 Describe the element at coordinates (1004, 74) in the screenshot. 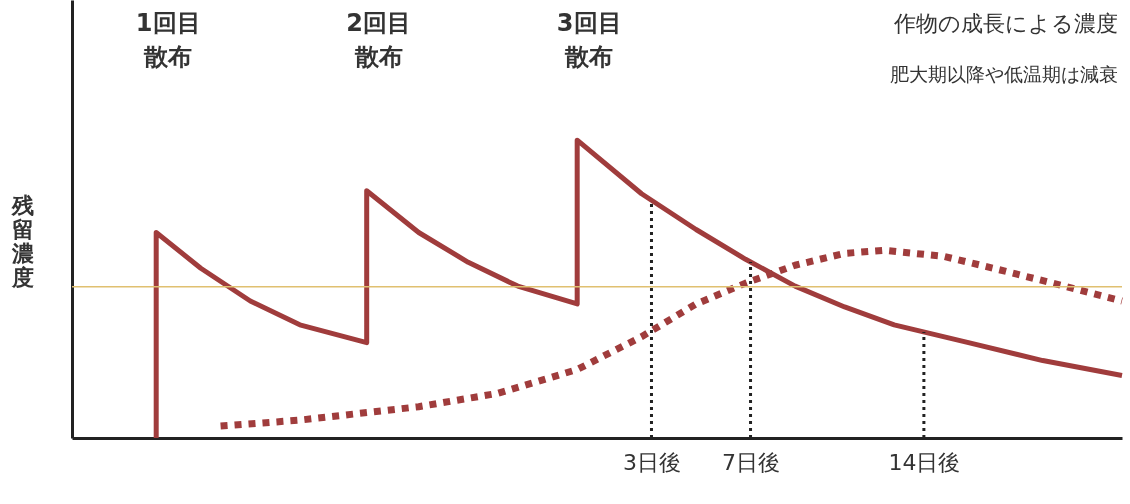

I see `text: 肥大期以降や低温期は減衰` at that location.